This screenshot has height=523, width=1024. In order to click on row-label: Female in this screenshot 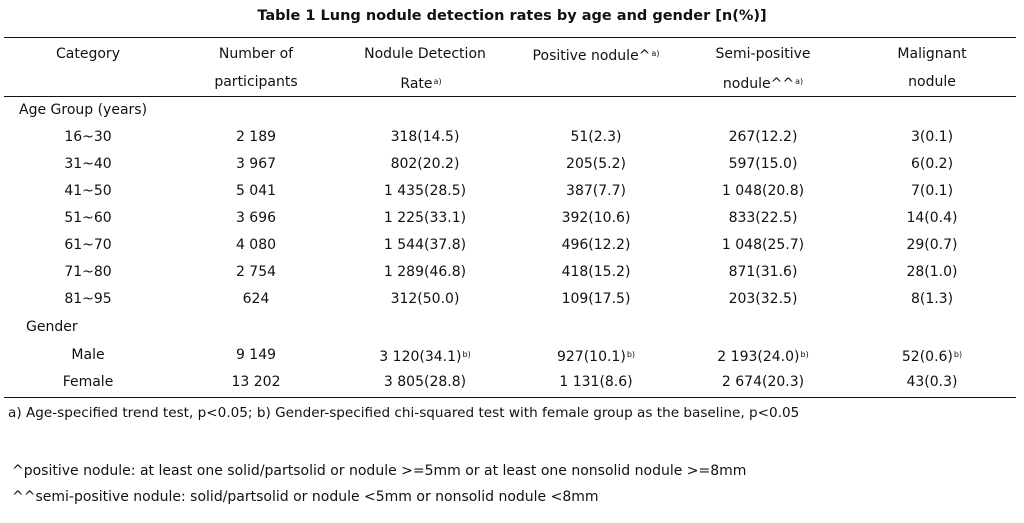, I will do `click(88, 382)`.